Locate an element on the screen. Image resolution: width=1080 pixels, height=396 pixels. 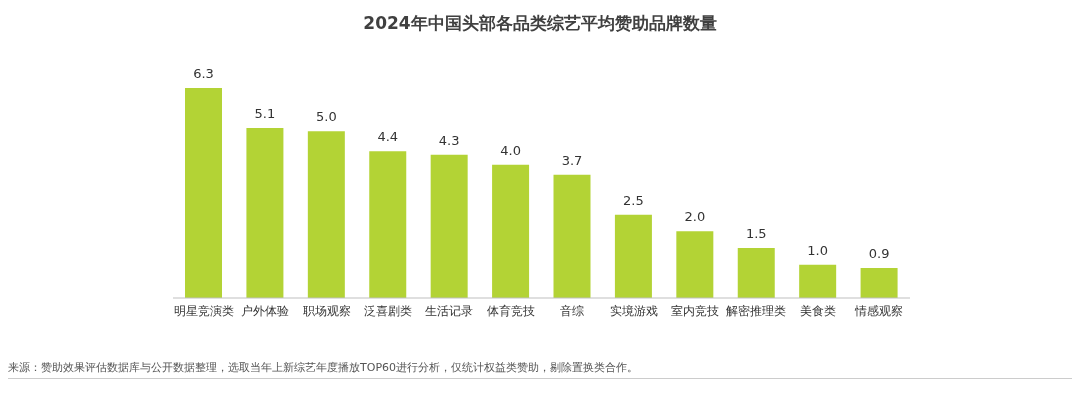
x-tick-label: 情感观察 is located at coordinates (879, 310).